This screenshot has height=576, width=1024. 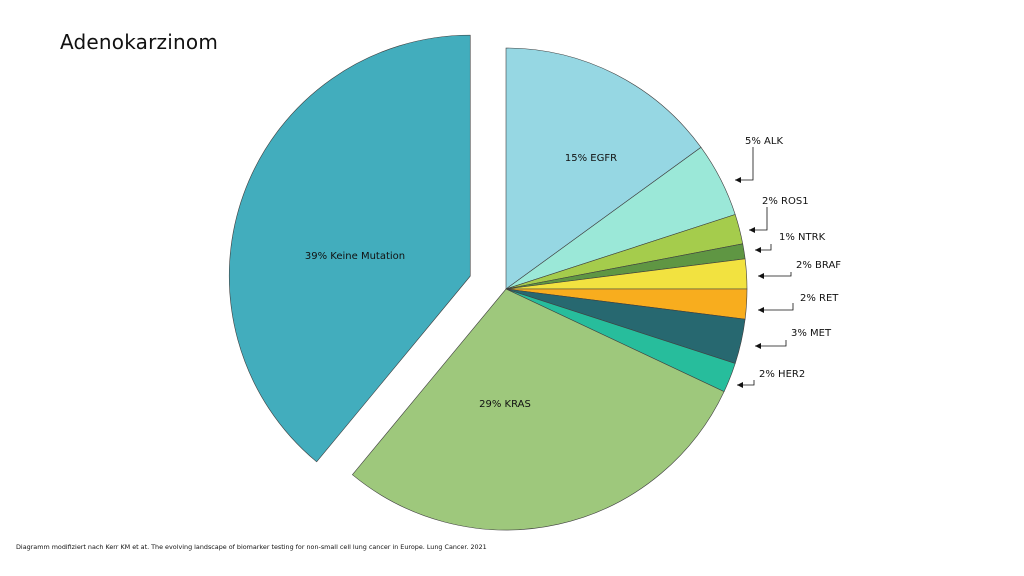 I want to click on chart-title: Adenokarzinom, so click(x=139, y=42).